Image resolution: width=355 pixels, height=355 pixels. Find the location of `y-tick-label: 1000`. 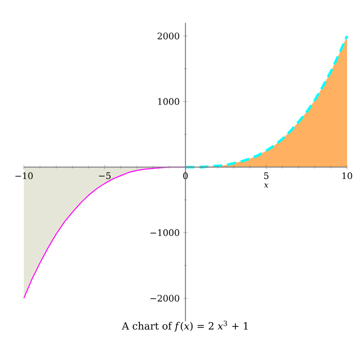

y-tick-label: 1000 is located at coordinates (169, 101).